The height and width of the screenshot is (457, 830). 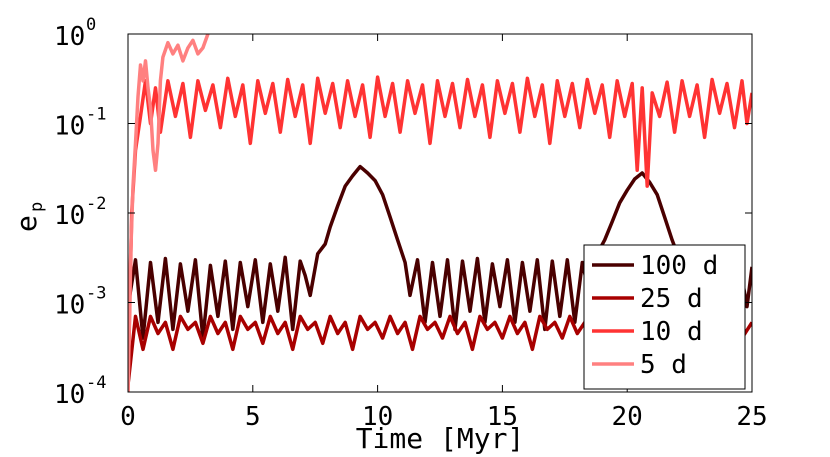 I want to click on x-tick-label: 0, so click(x=128, y=417).